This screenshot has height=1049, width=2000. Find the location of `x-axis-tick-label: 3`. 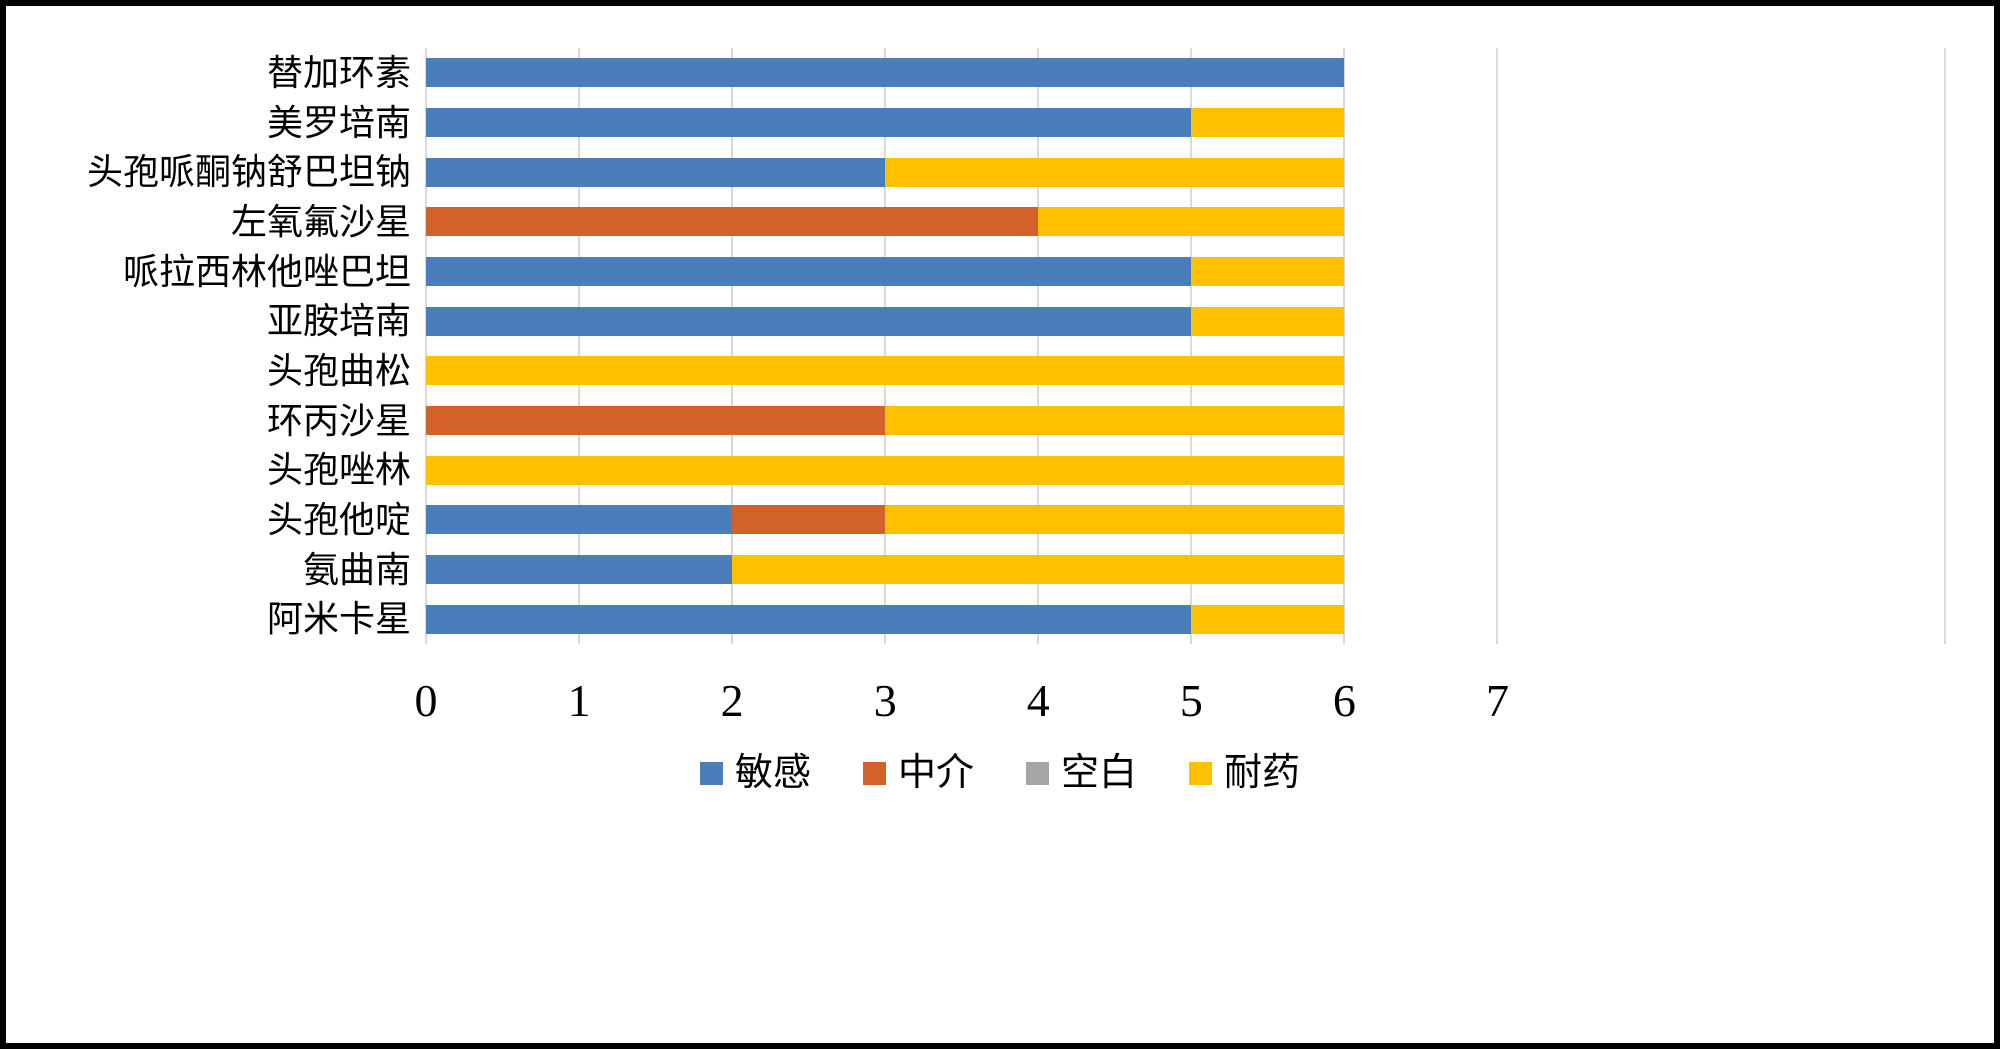

x-axis-tick-label: 3 is located at coordinates (885, 700).